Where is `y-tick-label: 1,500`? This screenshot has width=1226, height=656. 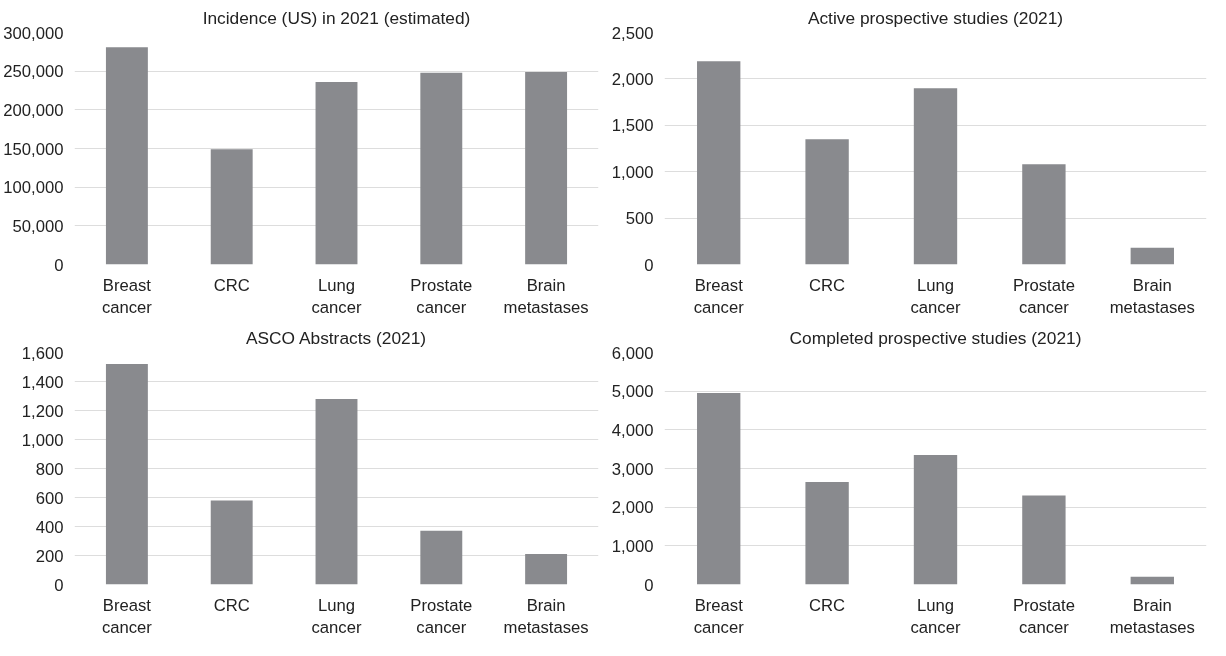 y-tick-label: 1,500 is located at coordinates (632, 126).